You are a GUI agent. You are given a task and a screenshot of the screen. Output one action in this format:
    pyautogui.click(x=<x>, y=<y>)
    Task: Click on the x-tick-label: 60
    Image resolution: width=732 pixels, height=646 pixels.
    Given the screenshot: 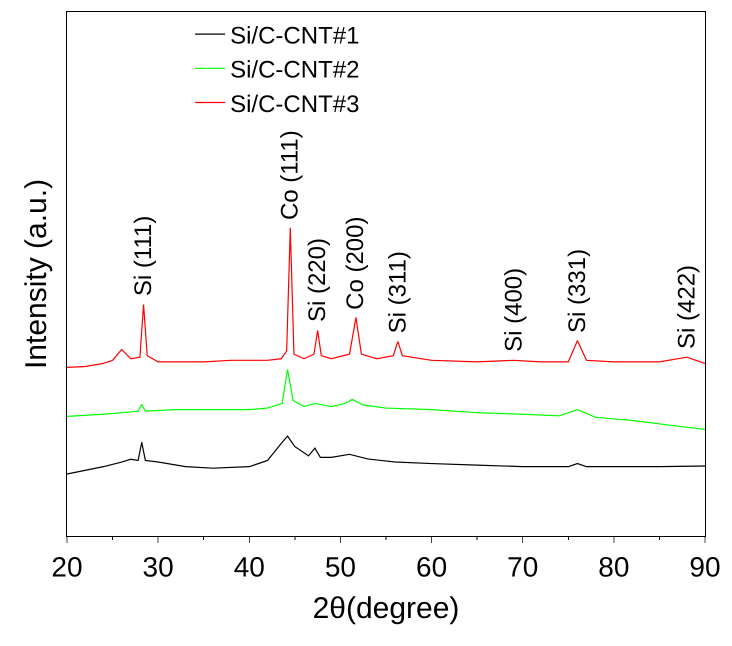 What is the action you would take?
    pyautogui.click(x=432, y=567)
    